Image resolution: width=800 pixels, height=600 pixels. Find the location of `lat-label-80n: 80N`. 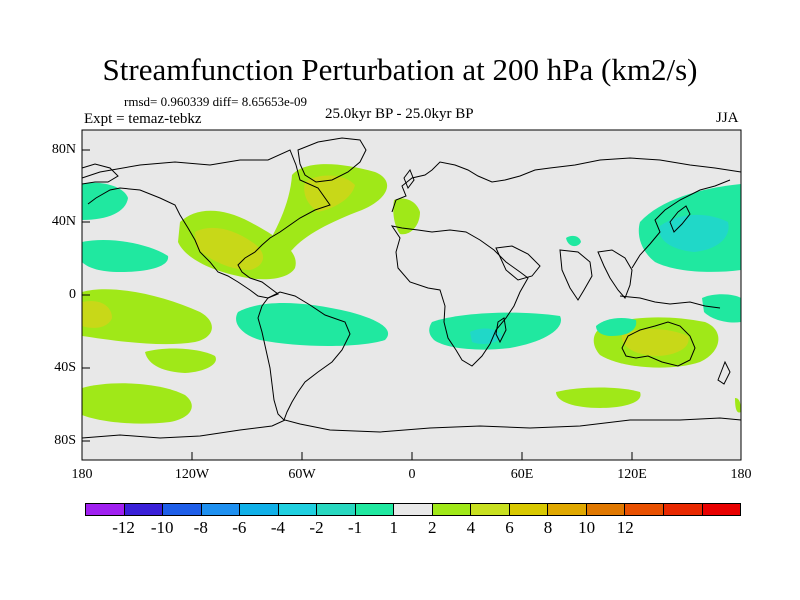

lat-label-80n: 80N is located at coordinates (63, 149).